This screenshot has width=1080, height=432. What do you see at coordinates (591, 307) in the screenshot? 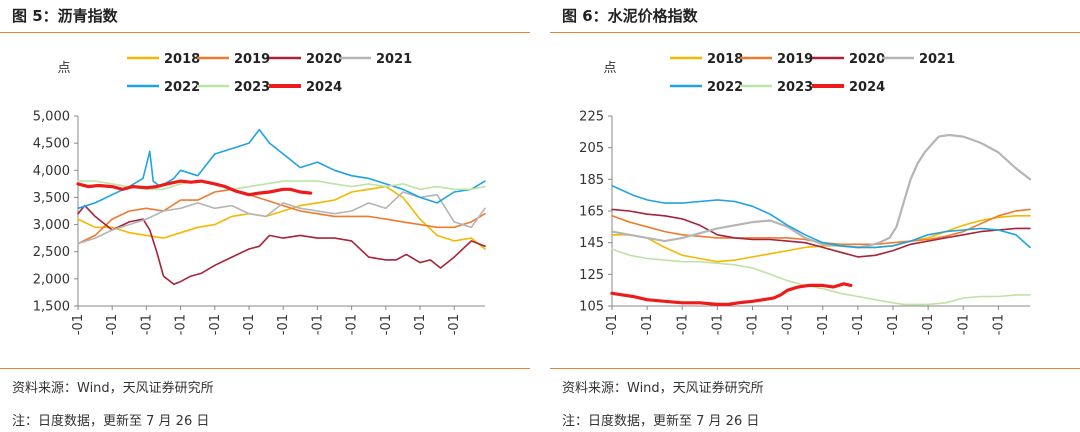
I see `y-tick-label: 105` at bounding box center [591, 307].